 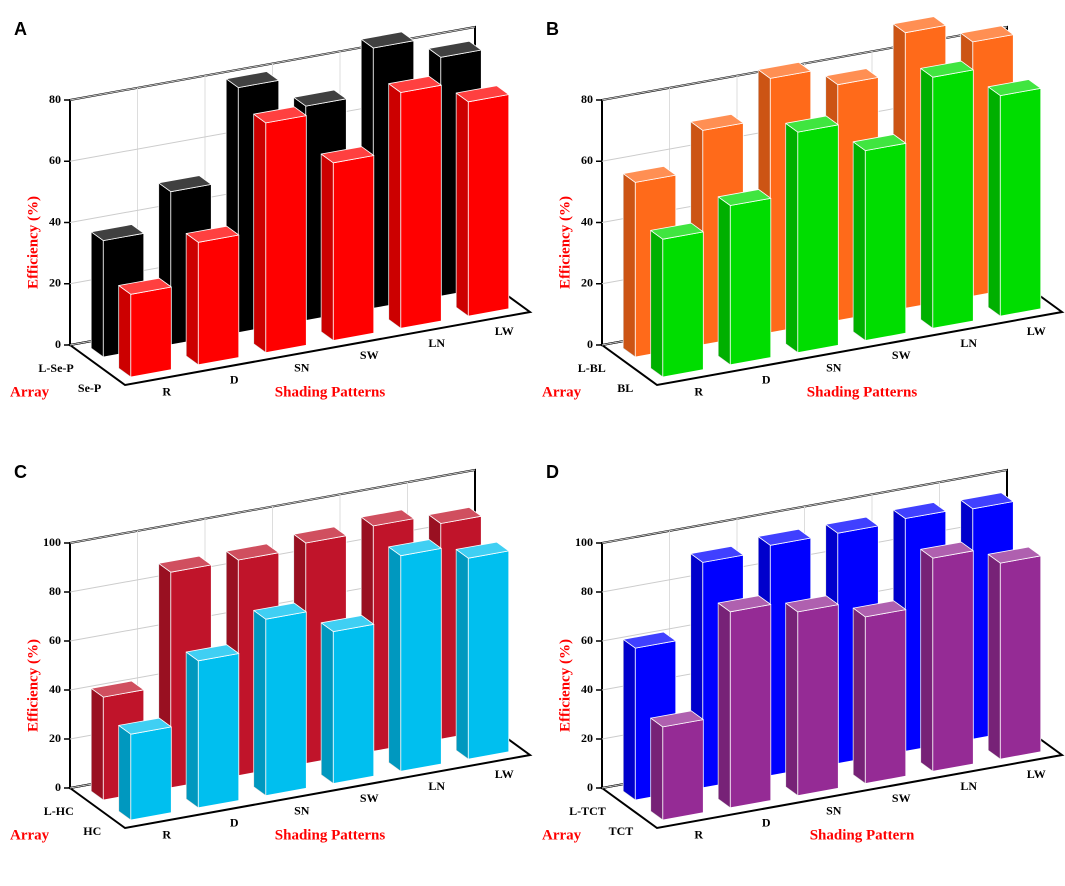 What do you see at coordinates (55, 368) in the screenshot?
I see `series-label: L-Se-P` at bounding box center [55, 368].